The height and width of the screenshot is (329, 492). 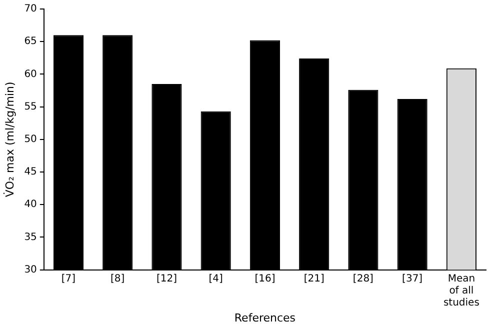 I want to click on x-tick-label: [21], so click(x=314, y=278).